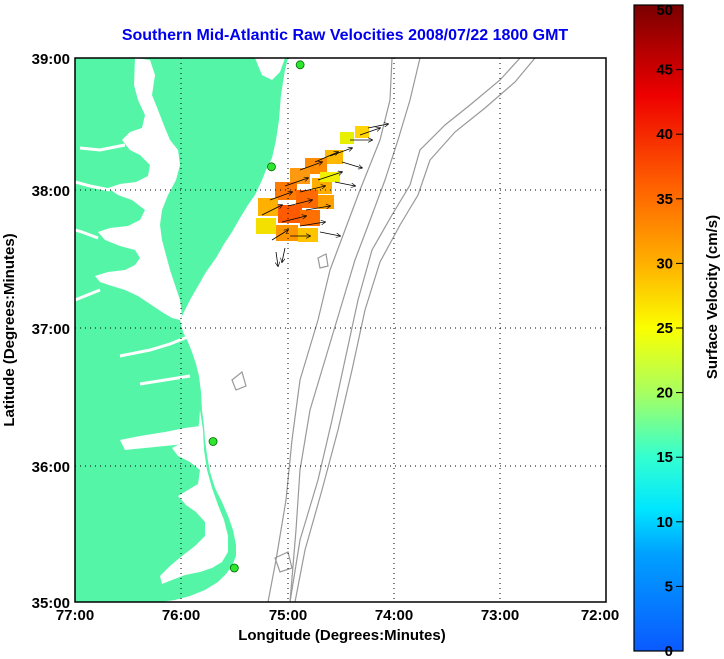 Image resolution: width=724 pixels, height=659 pixels. What do you see at coordinates (664, 328) in the screenshot?
I see `colorbar-tick-label: 25` at bounding box center [664, 328].